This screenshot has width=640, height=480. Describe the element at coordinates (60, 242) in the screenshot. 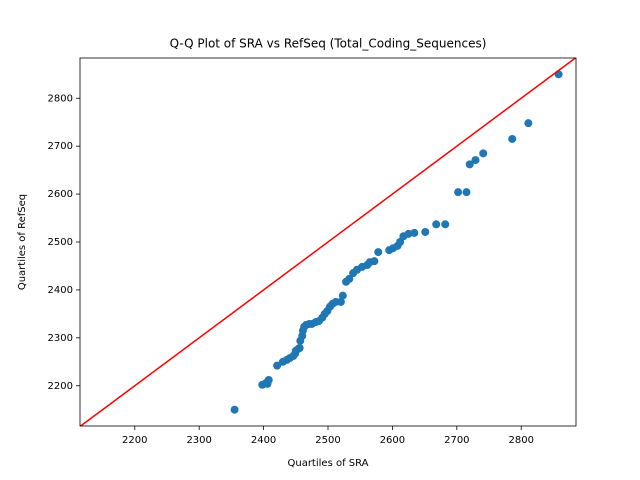

I see `y-tick-label: 2500` at that location.